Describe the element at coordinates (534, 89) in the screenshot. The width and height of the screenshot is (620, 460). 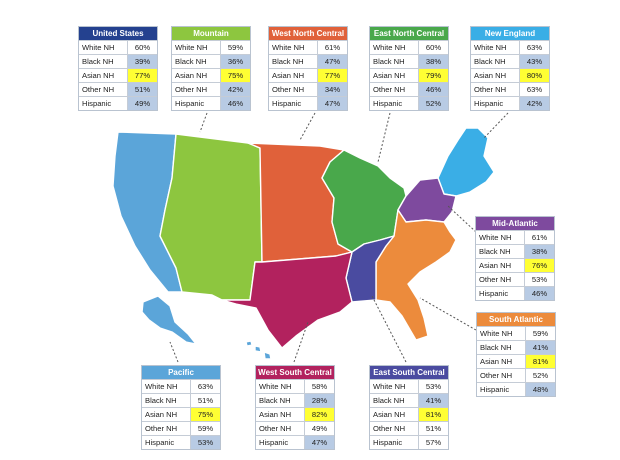
I see `row-value: 63%` at that location.